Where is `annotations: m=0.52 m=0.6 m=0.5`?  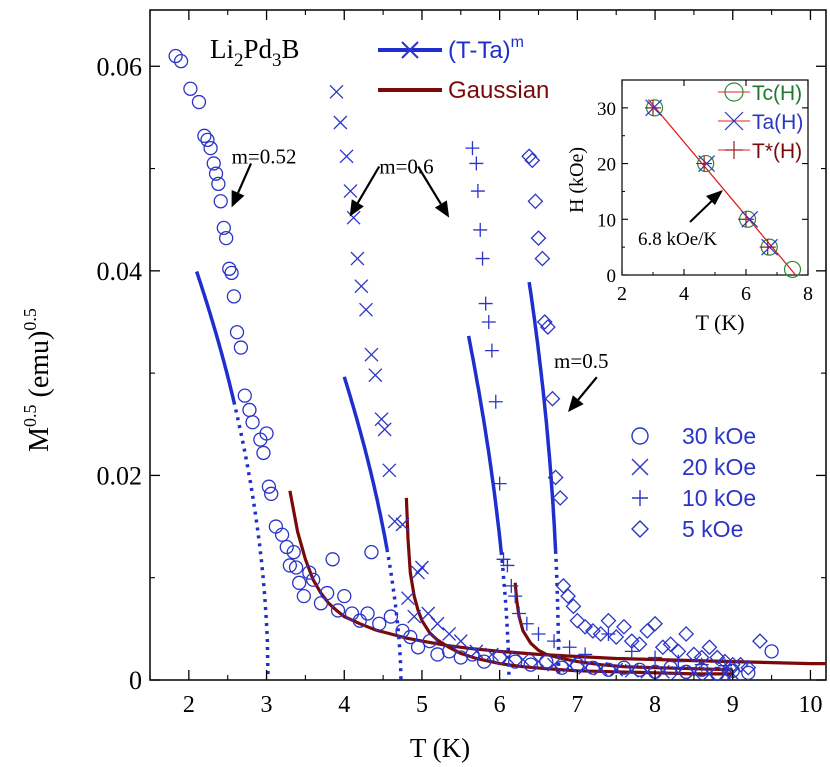
annotations: m=0.52 m=0.6 m=0.5 is located at coordinates (420, 258).